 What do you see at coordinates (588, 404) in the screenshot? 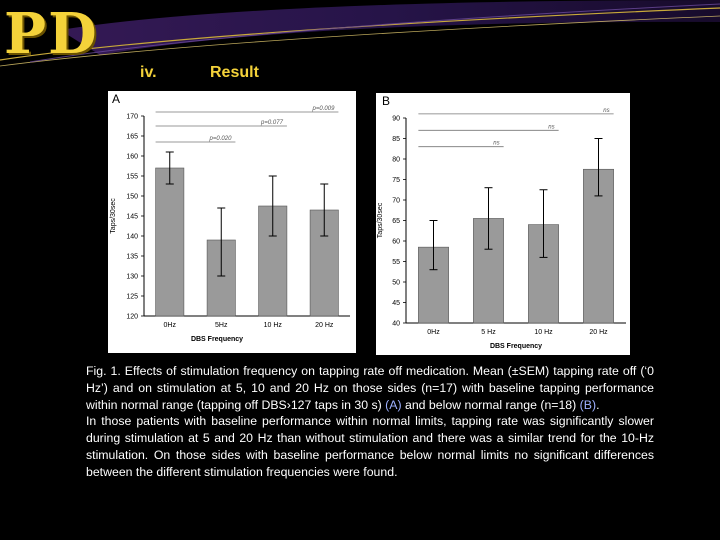
I see `caption-panel-b-ref: (B)` at bounding box center [588, 404].